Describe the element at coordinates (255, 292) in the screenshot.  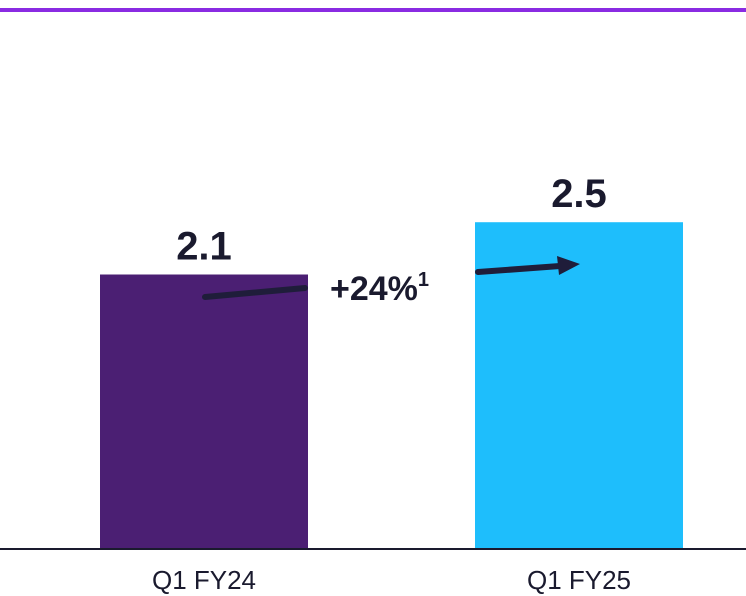
I see `growth-arrow-left-segment` at that location.